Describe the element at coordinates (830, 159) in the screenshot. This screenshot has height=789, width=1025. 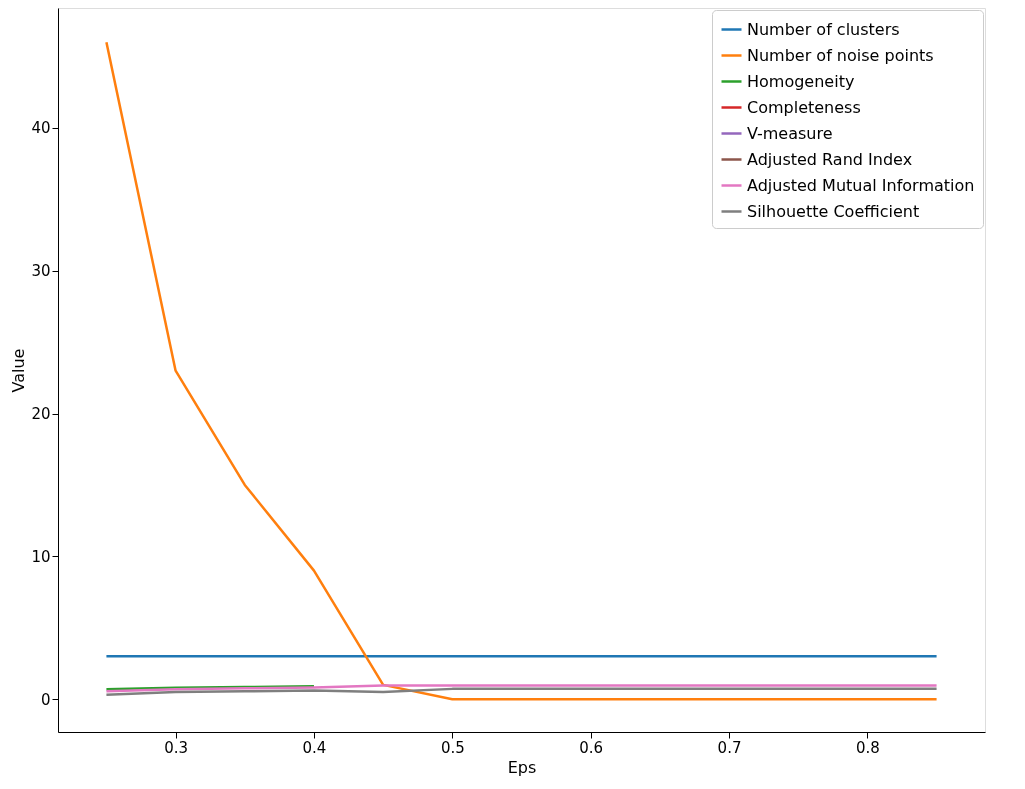
I see `legend-label: Adjusted Rand Index` at that location.